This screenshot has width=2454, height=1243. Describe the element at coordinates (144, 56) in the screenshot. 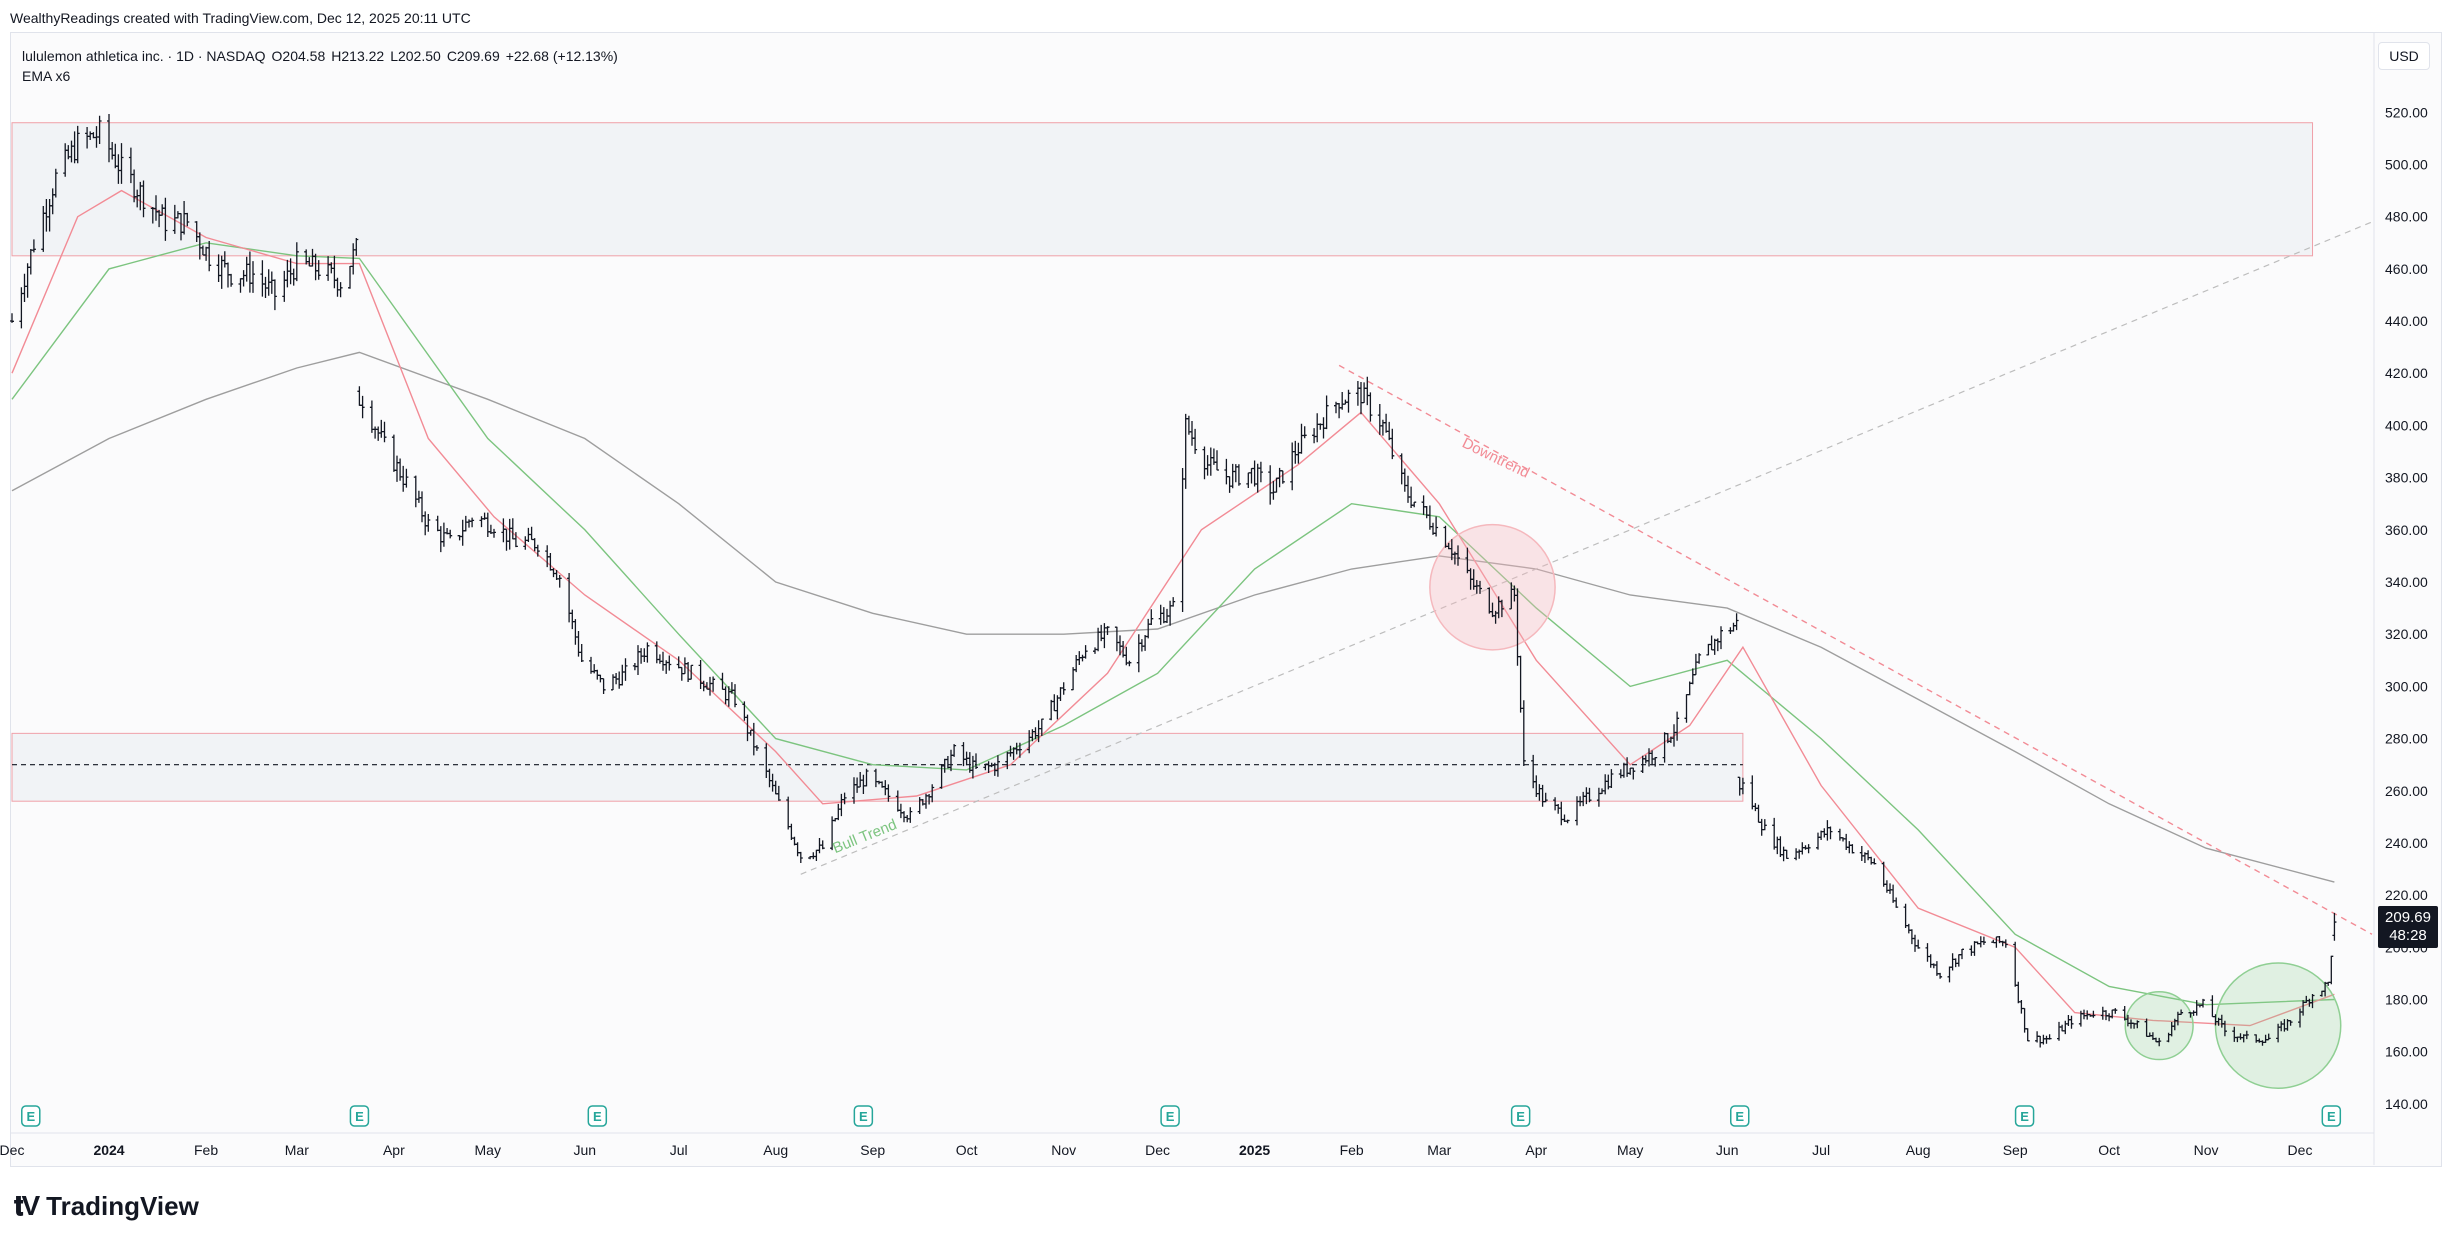

I see `legend-symbol: lululemon athletica inc. · 1D · NASDAQ` at that location.